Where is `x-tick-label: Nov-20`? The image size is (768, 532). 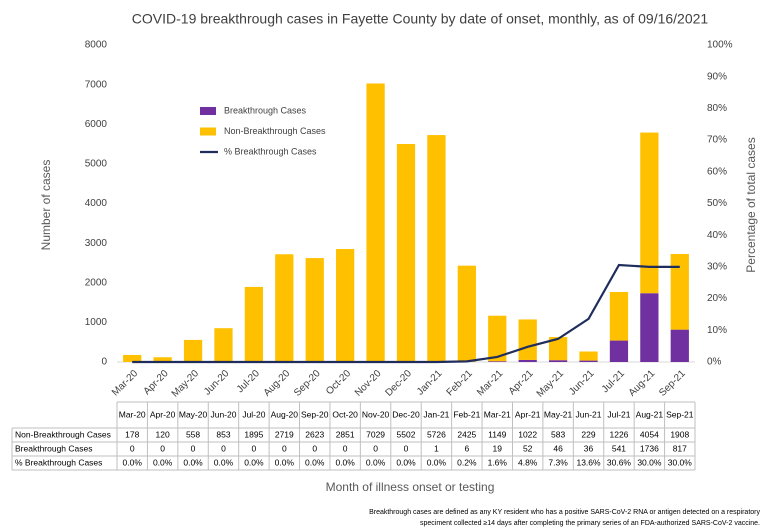
x-tick-label: Nov-20 is located at coordinates (368, 383).